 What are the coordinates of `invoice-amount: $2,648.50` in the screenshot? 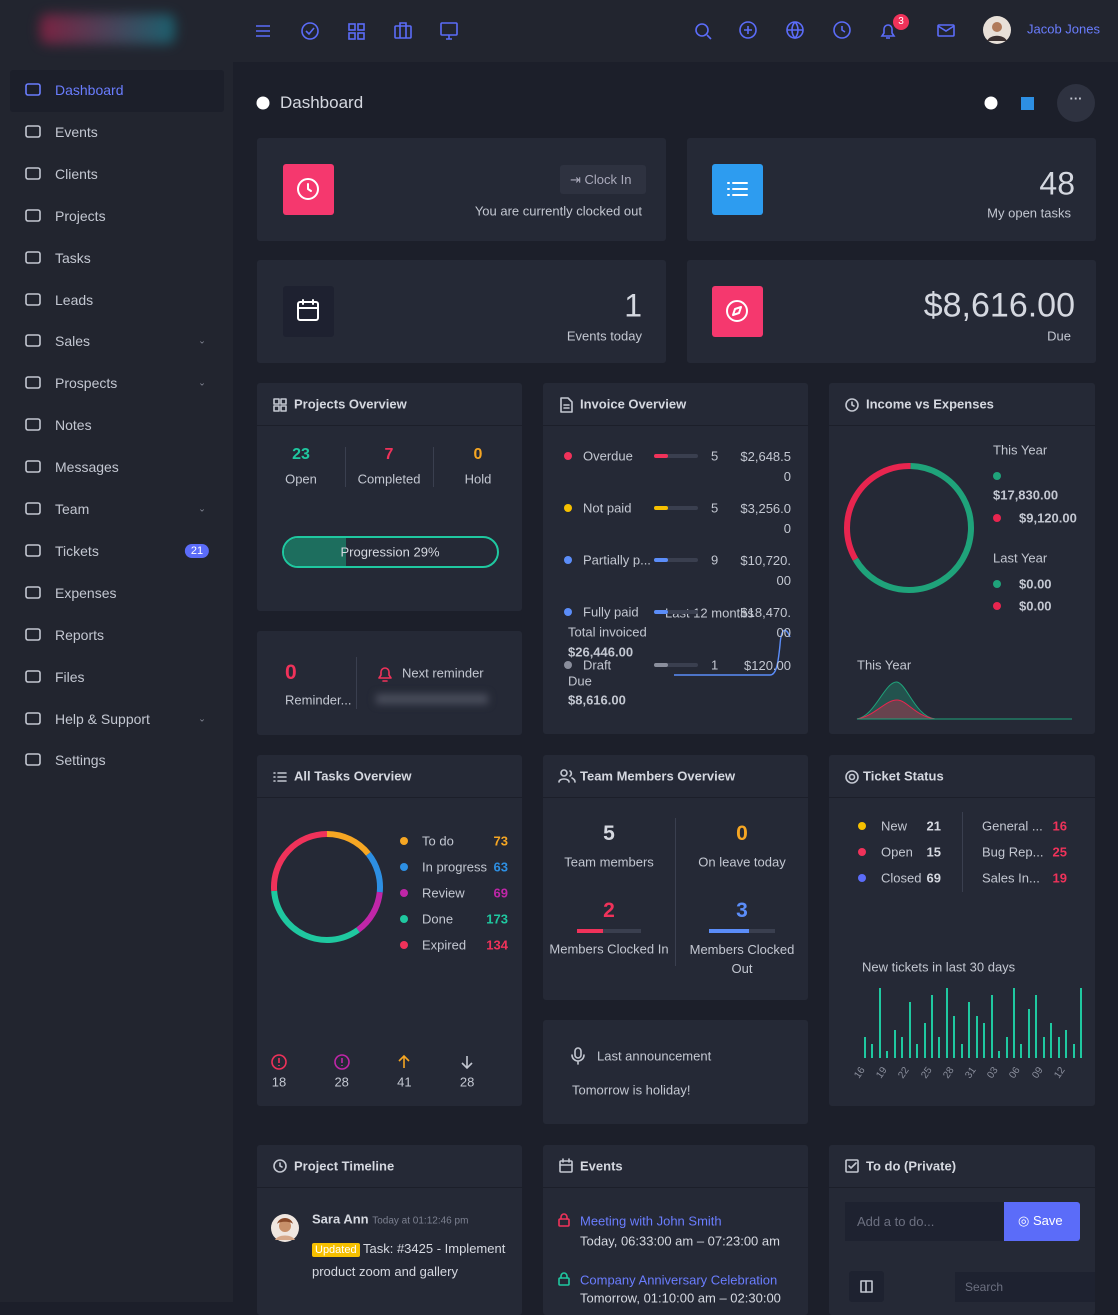 It's located at (765, 466).